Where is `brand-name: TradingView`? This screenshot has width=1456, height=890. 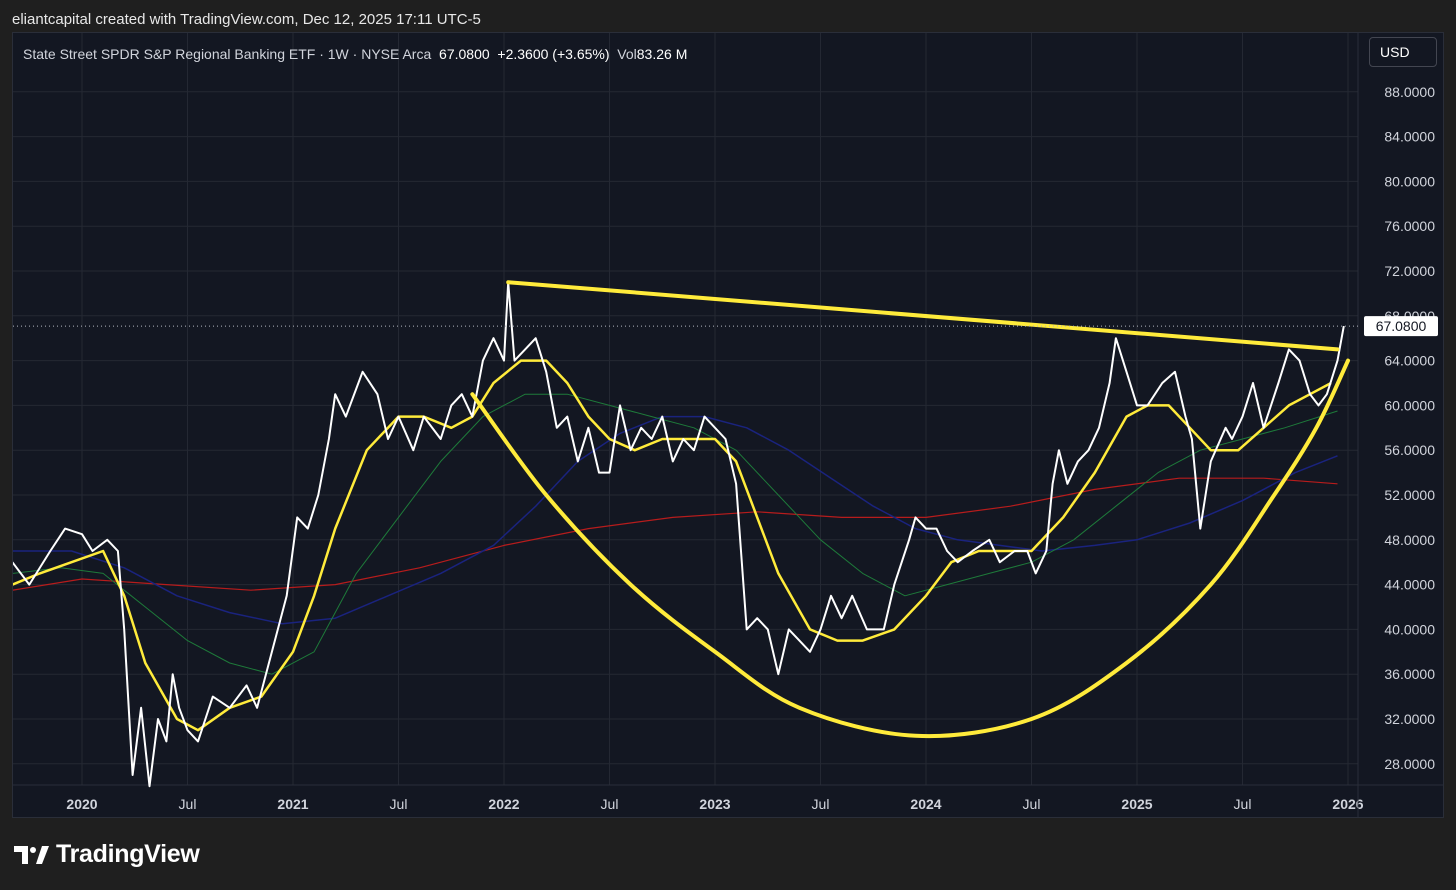
brand-name: TradingView is located at coordinates (128, 854).